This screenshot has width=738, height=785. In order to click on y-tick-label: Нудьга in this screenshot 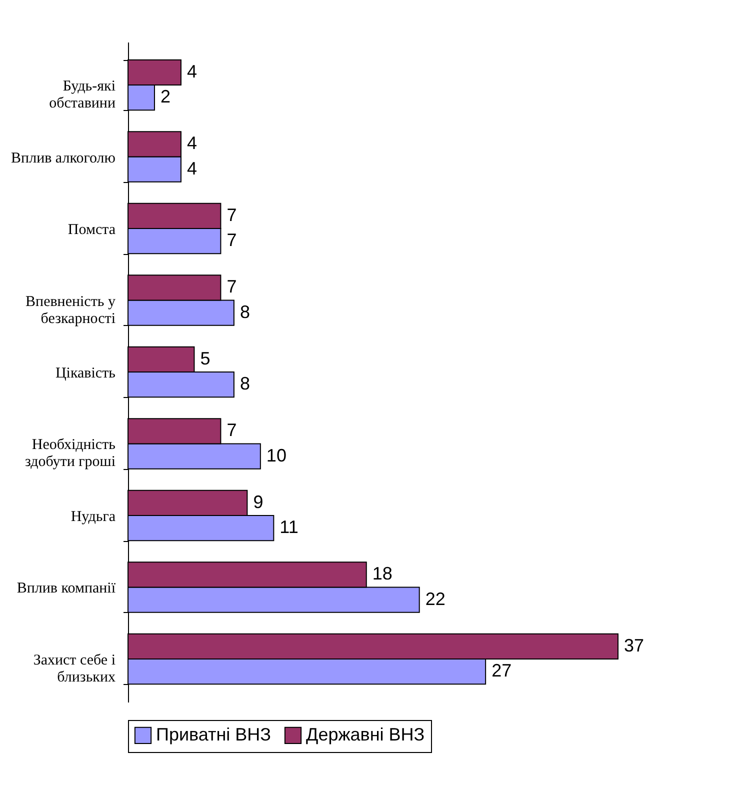, I will do `click(93, 516)`.